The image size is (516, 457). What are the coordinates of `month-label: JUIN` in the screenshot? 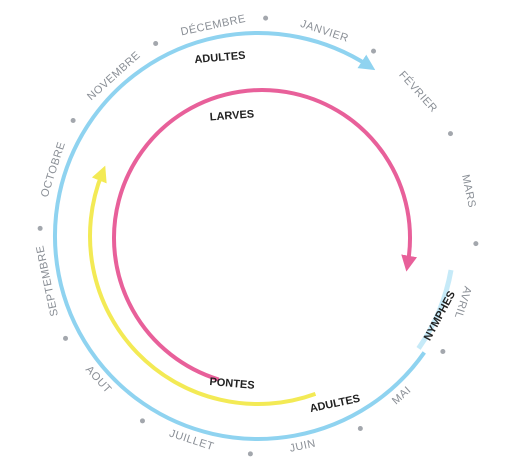 It's located at (302, 446).